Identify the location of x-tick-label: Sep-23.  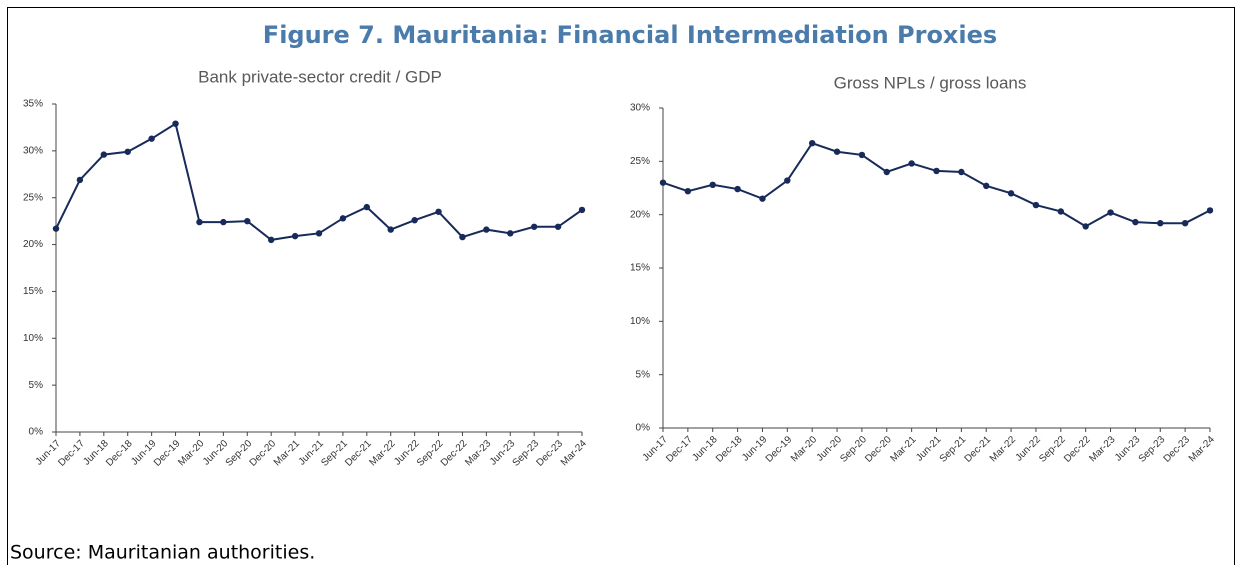
(1152, 449).